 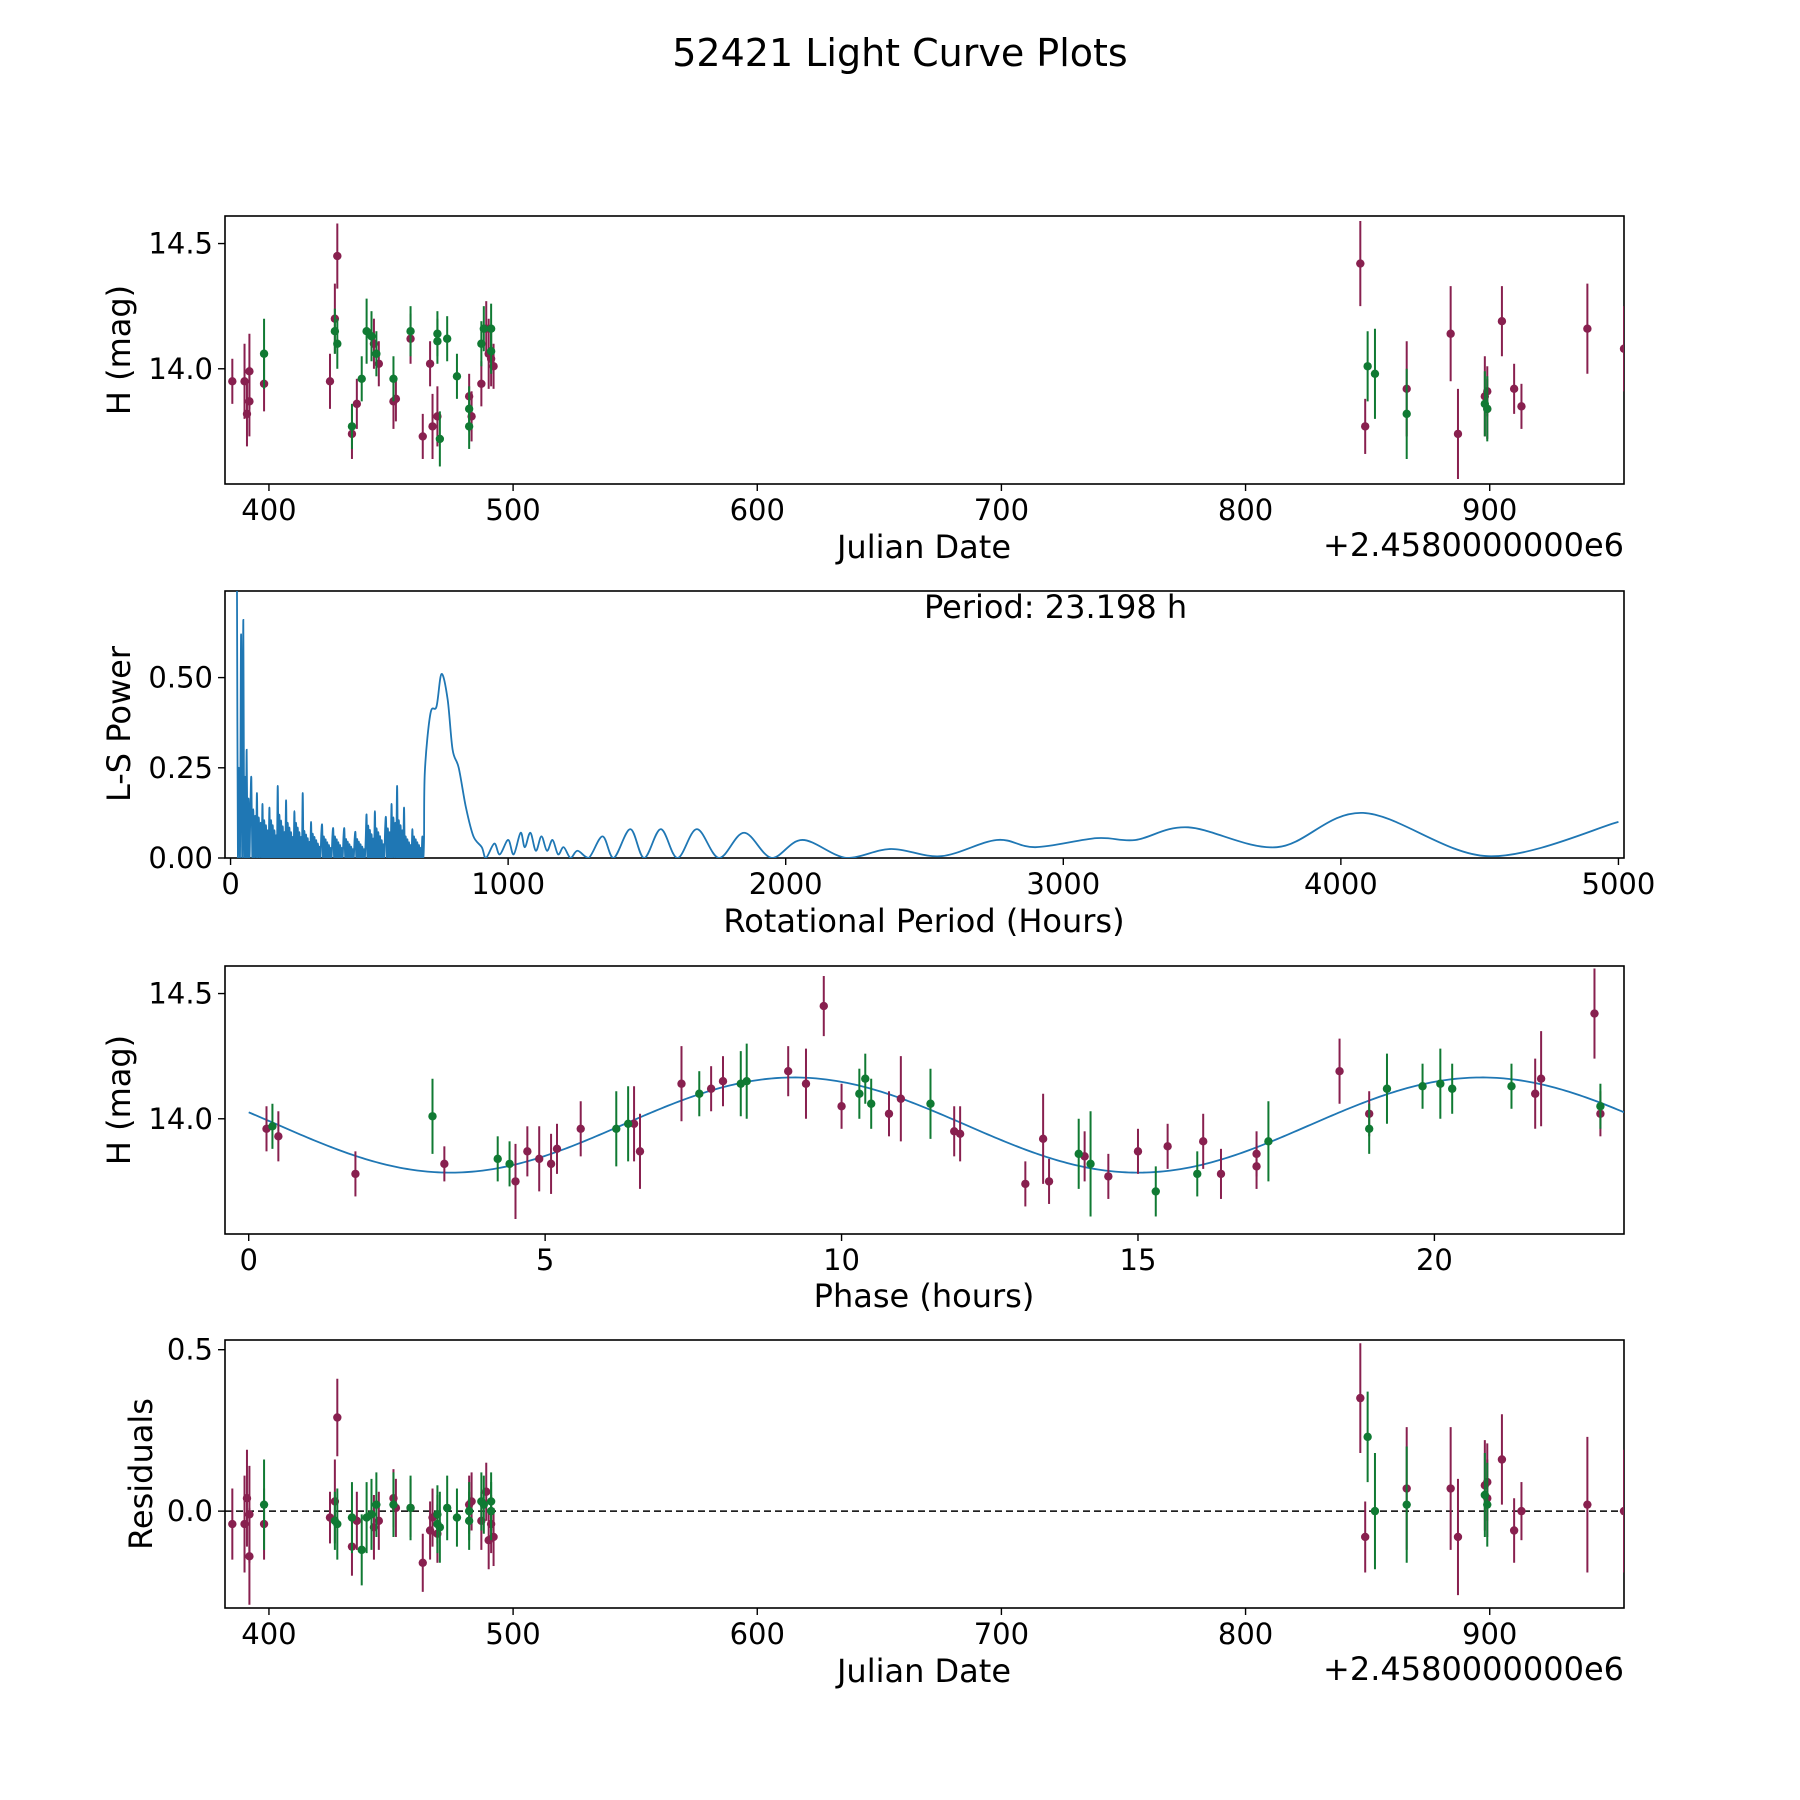 What do you see at coordinates (180, 768) in the screenshot?
I see `y-tick-label: 0.25` at bounding box center [180, 768].